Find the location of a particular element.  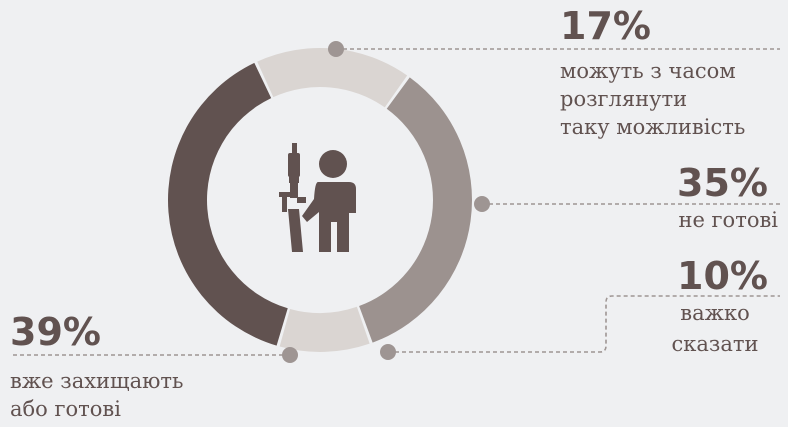

slice-17-percent: 17% is located at coordinates (605, 26).